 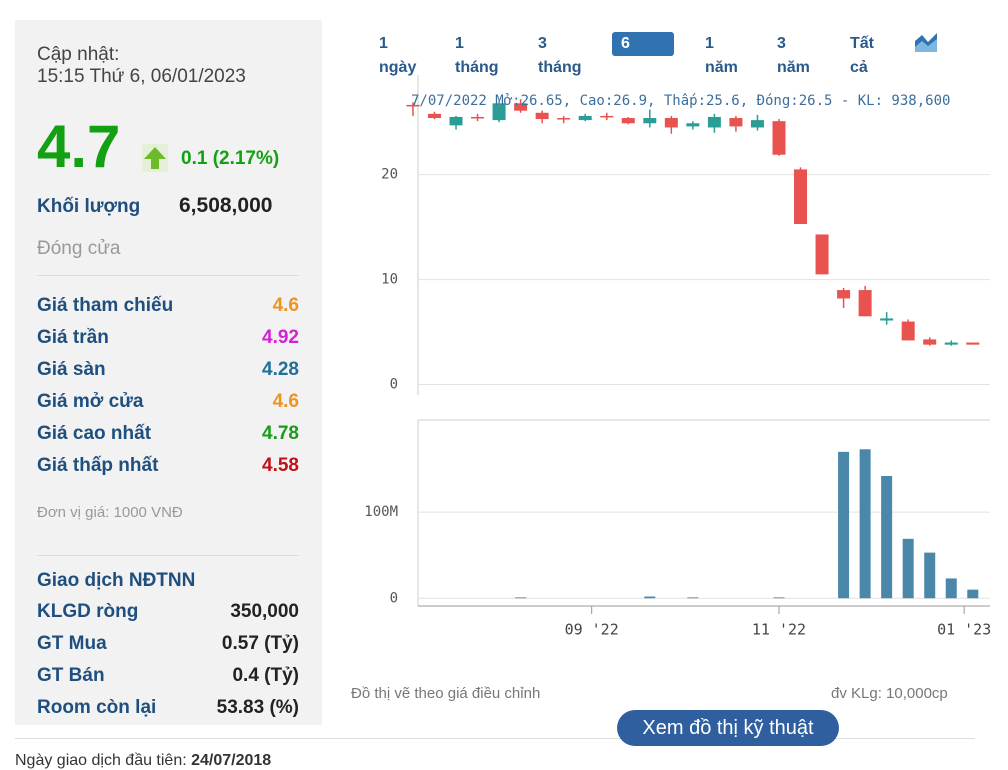 I want to click on y-tick-label: 100M, so click(x=381, y=512).